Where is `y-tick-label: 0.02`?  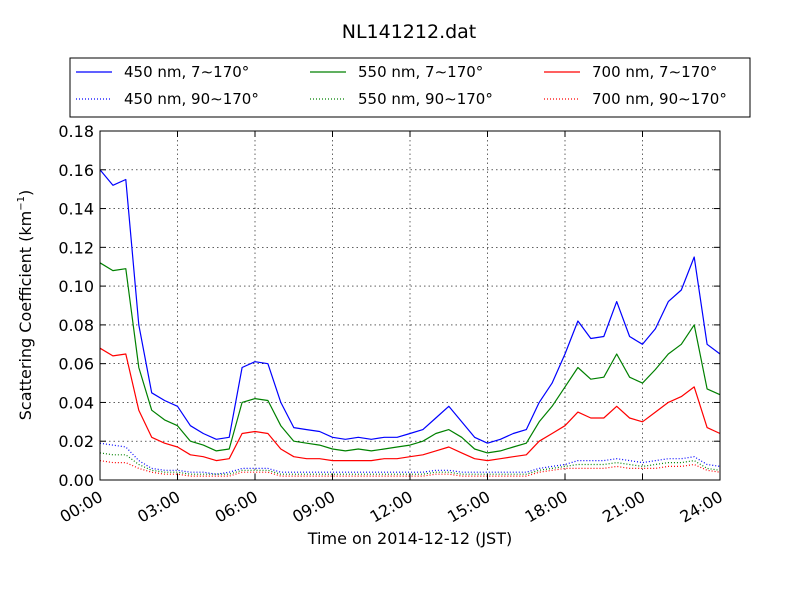 y-tick-label: 0.02 is located at coordinates (76, 441).